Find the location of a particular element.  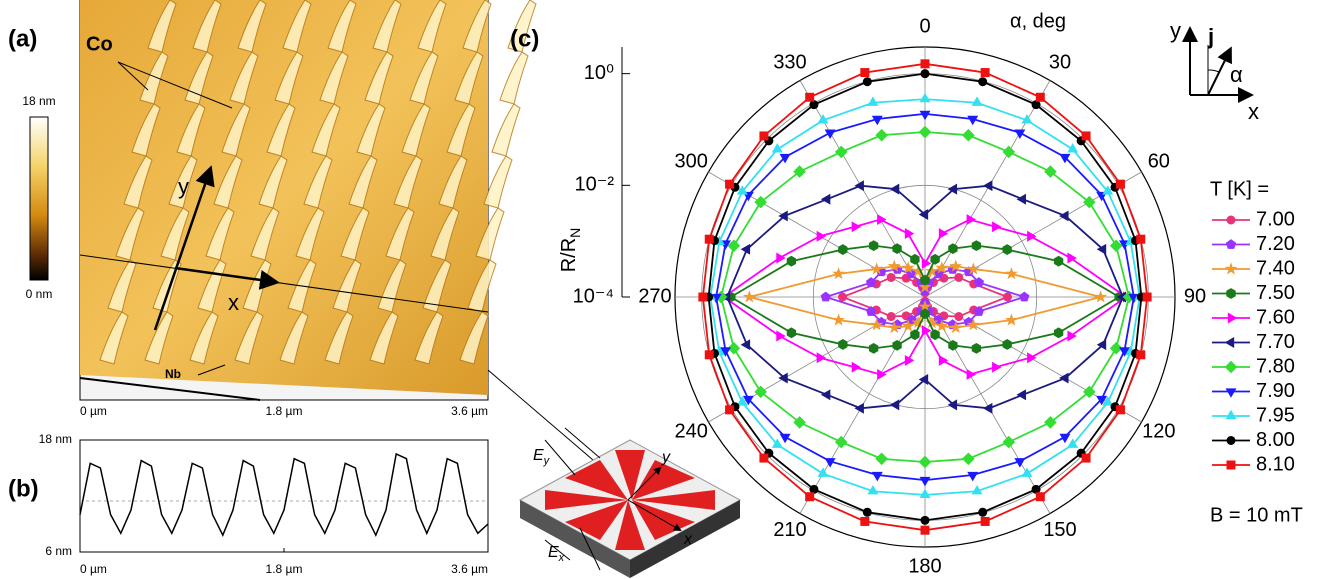

r-tick-label: 10⁻⁴ is located at coordinates (593, 296).